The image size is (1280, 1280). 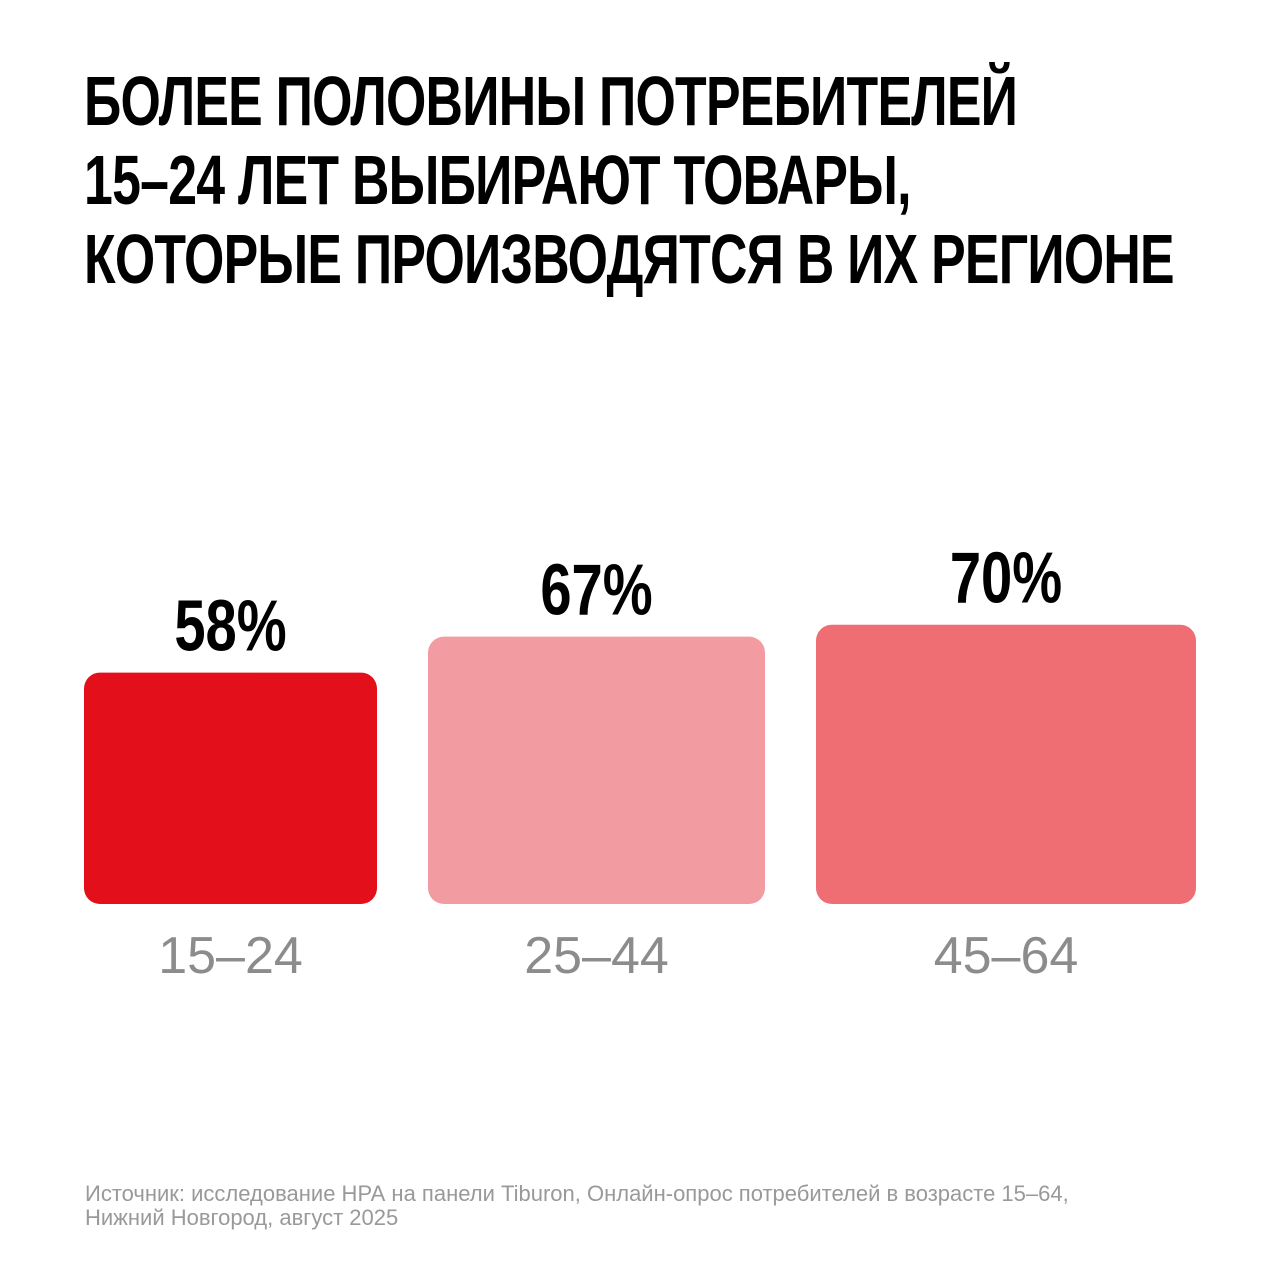 What do you see at coordinates (230, 626) in the screenshot?
I see `bar-value-label-1: 58%` at bounding box center [230, 626].